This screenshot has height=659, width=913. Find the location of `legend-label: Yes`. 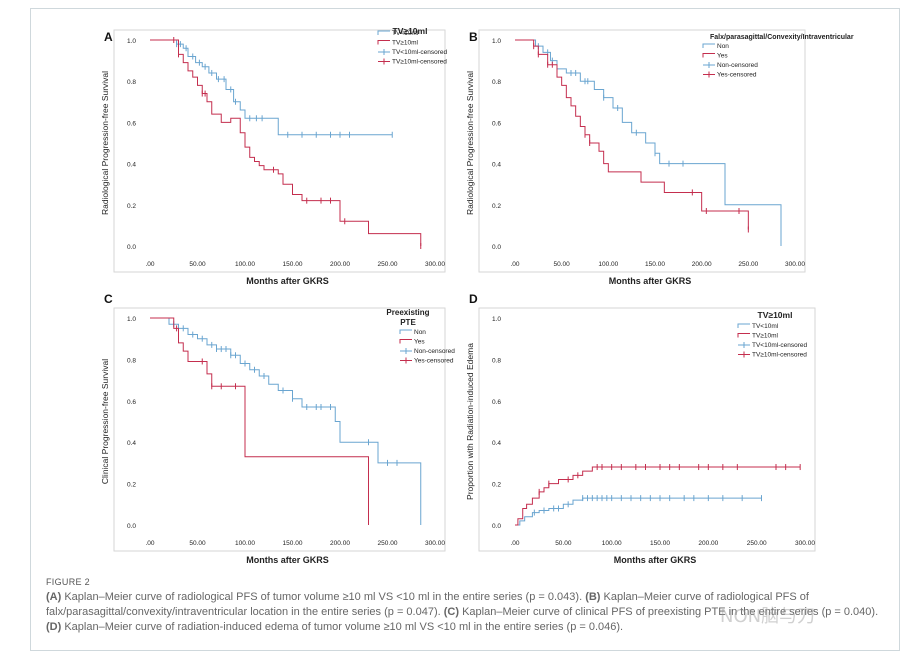

legend-label: Yes is located at coordinates (419, 342).